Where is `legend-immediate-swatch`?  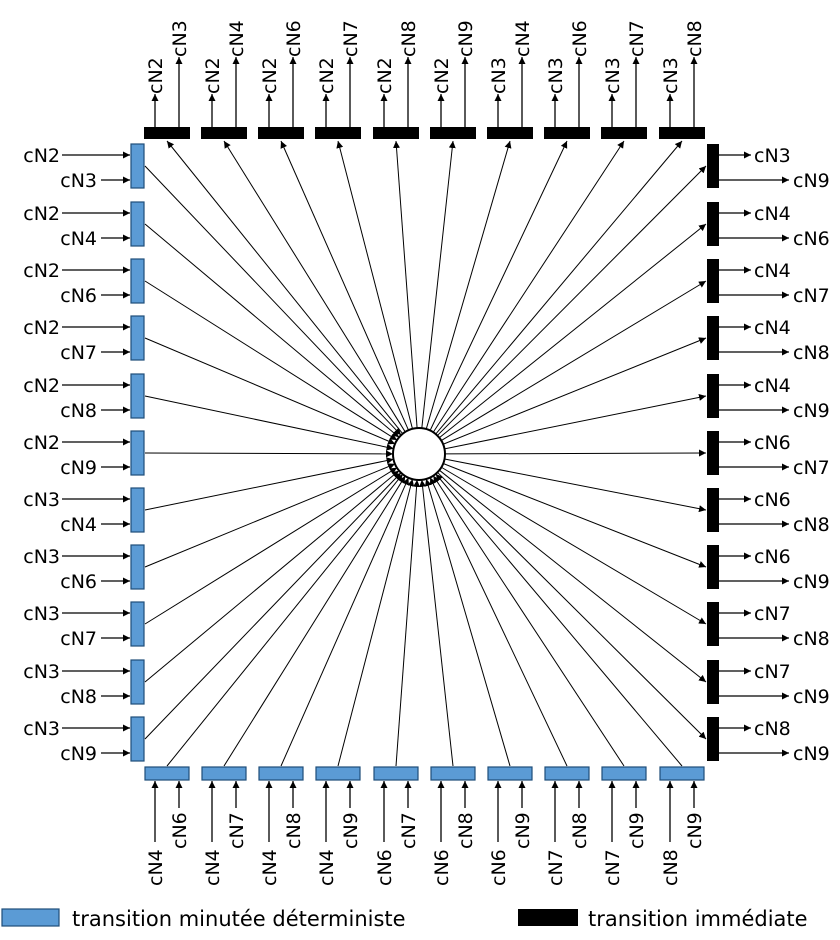
legend-immediate-swatch is located at coordinates (548, 917).